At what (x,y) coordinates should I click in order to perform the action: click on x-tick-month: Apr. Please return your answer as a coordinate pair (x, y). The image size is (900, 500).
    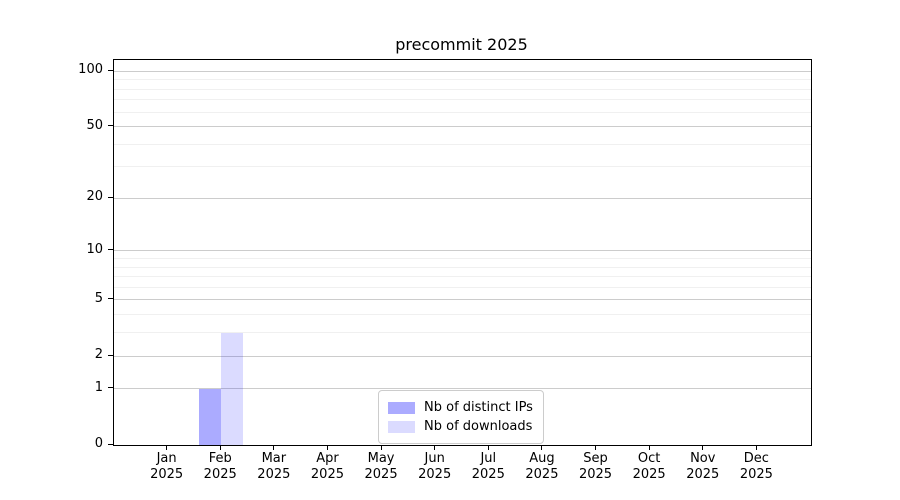
    Looking at the image, I should click on (327, 458).